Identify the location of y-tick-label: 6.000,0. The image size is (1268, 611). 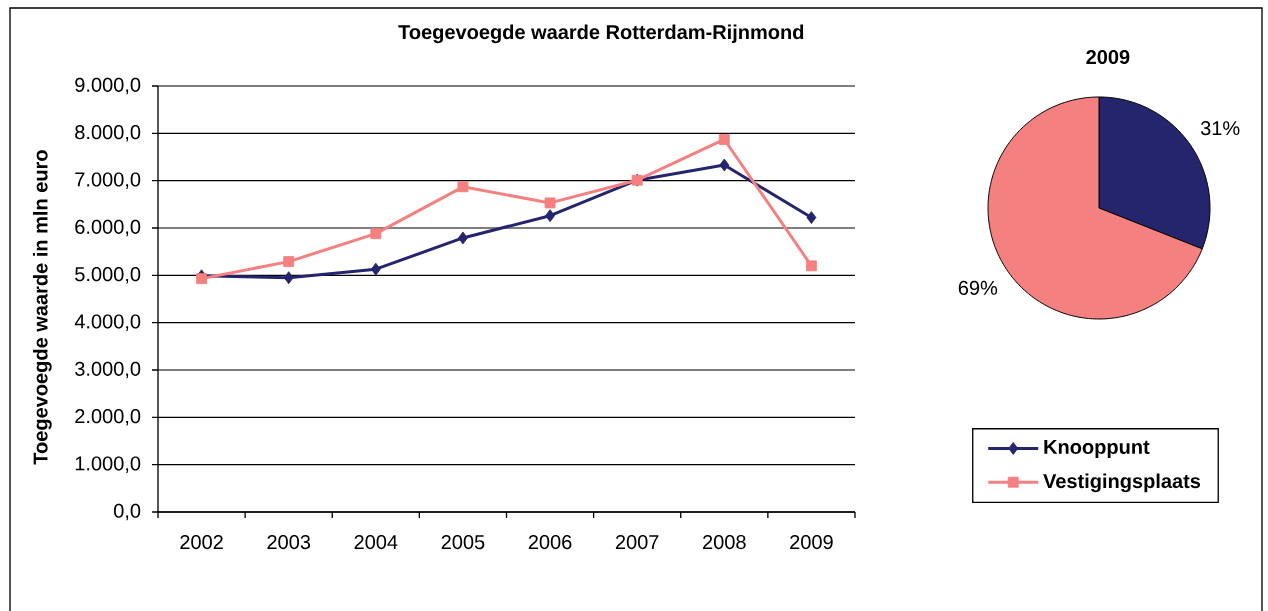
(108, 228).